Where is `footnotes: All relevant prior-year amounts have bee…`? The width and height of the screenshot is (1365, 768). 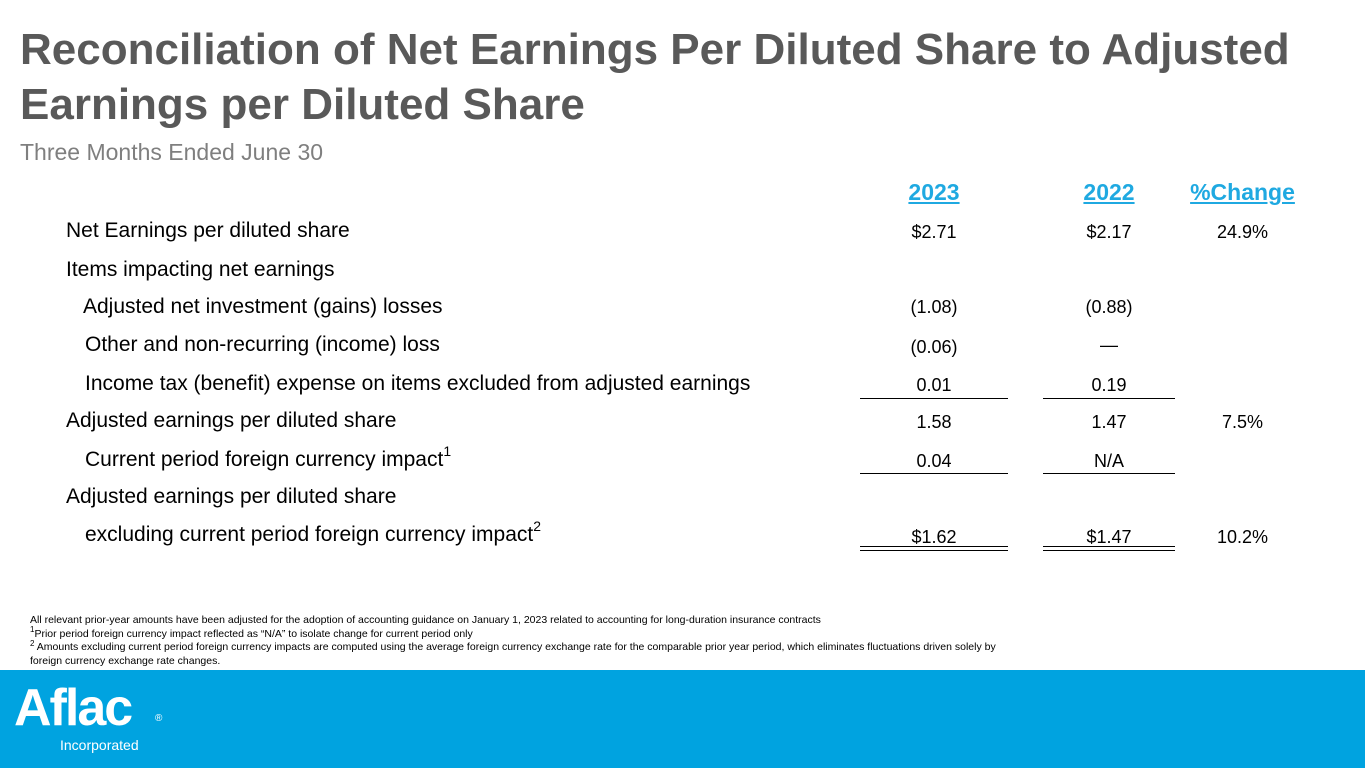 footnotes: All relevant prior-year amounts have bee… is located at coordinates (520, 641).